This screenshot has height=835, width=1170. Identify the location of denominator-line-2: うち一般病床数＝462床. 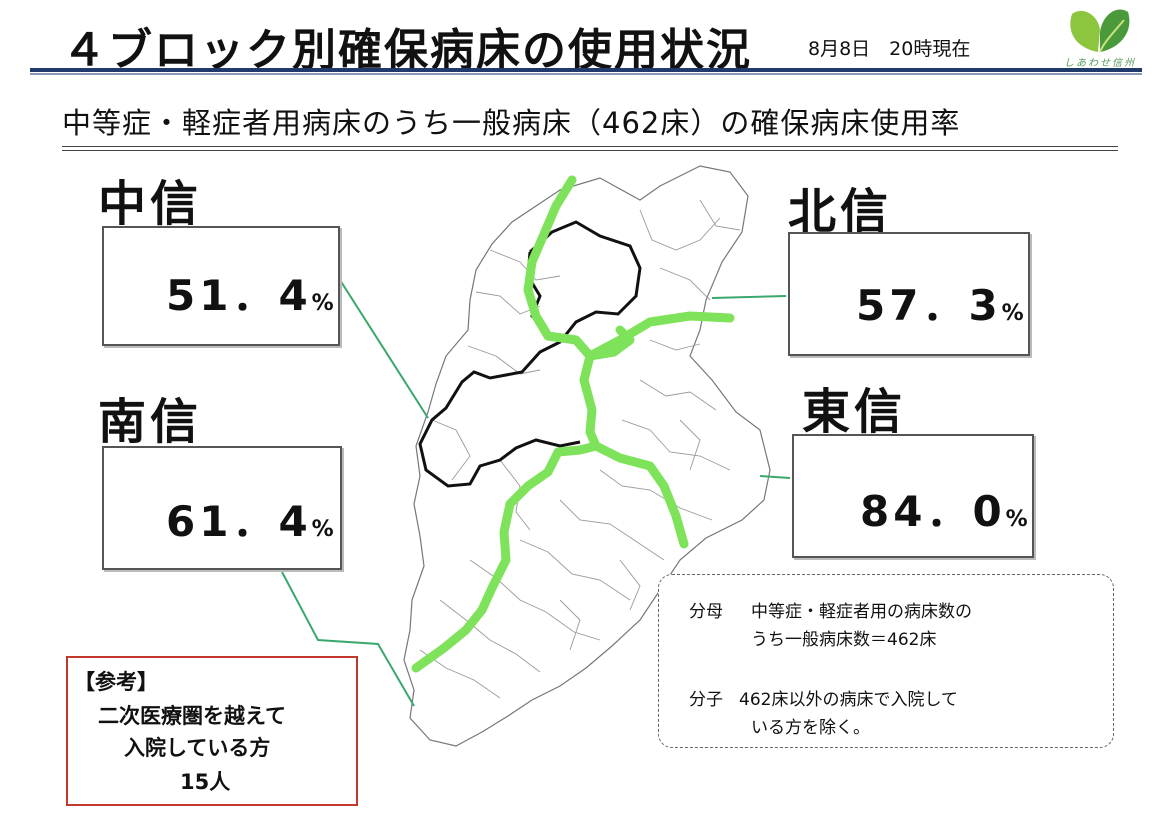
(844, 640).